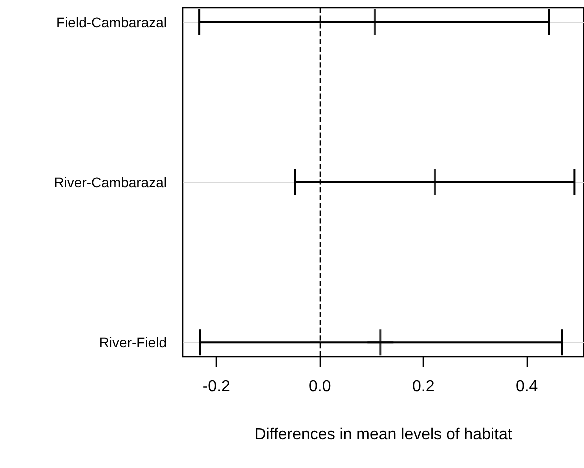 This screenshot has width=584, height=468. I want to click on x-tick-label: -0.2, so click(216, 387).